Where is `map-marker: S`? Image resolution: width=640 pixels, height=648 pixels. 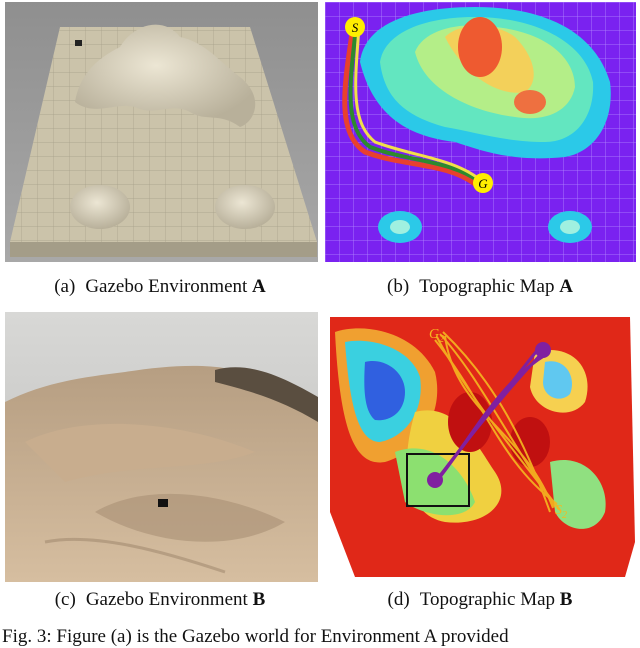
map-marker: S is located at coordinates (355, 27).